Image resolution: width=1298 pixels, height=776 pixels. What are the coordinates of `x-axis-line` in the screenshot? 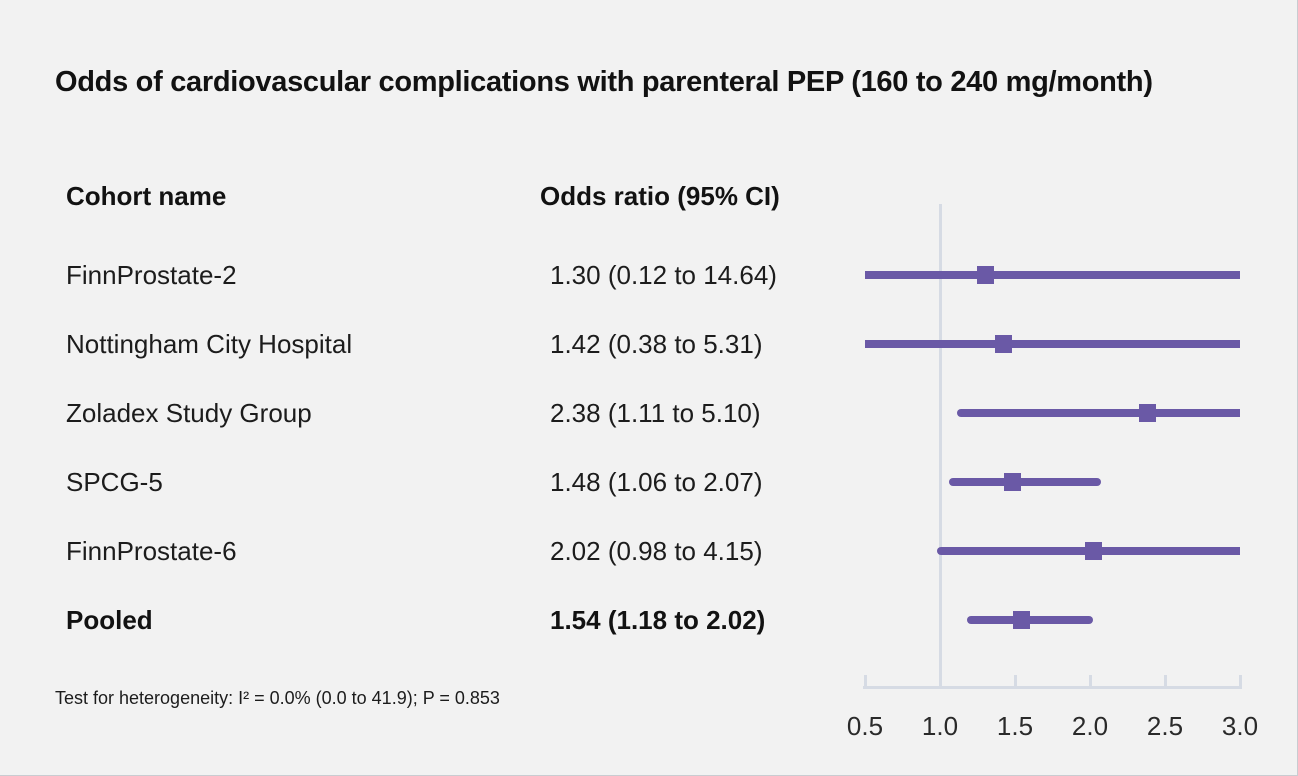 It's located at (1052, 687).